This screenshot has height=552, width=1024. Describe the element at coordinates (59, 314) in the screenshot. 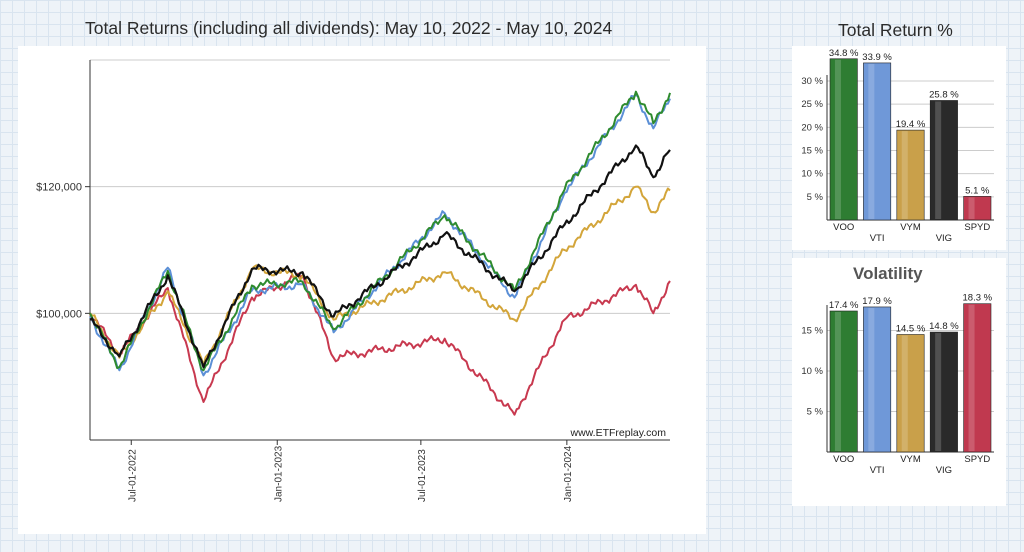

I see `y-tick-label: $100,000` at that location.